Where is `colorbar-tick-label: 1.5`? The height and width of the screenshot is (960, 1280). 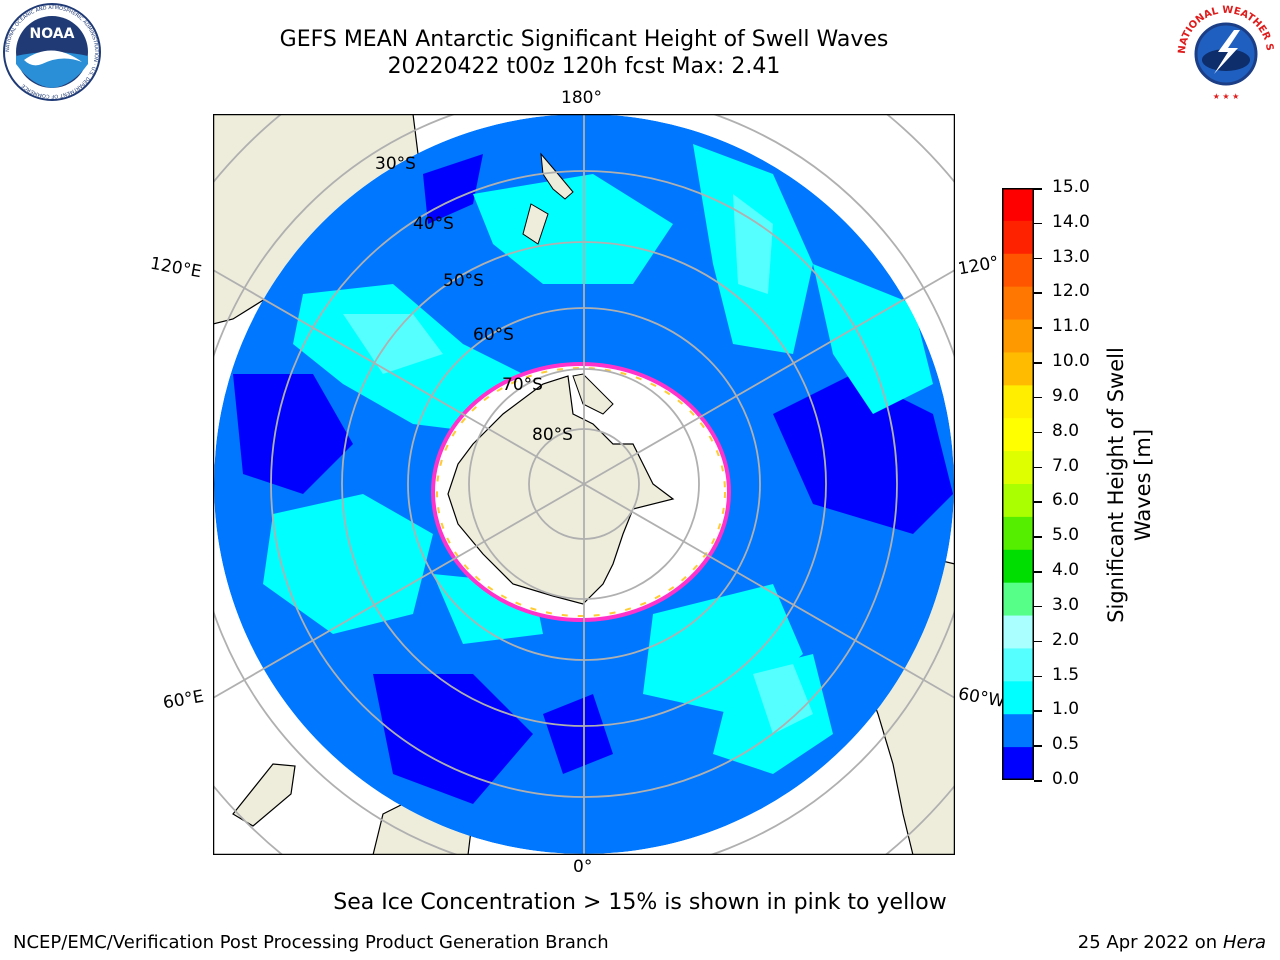 colorbar-tick-label: 1.5 is located at coordinates (1066, 674).